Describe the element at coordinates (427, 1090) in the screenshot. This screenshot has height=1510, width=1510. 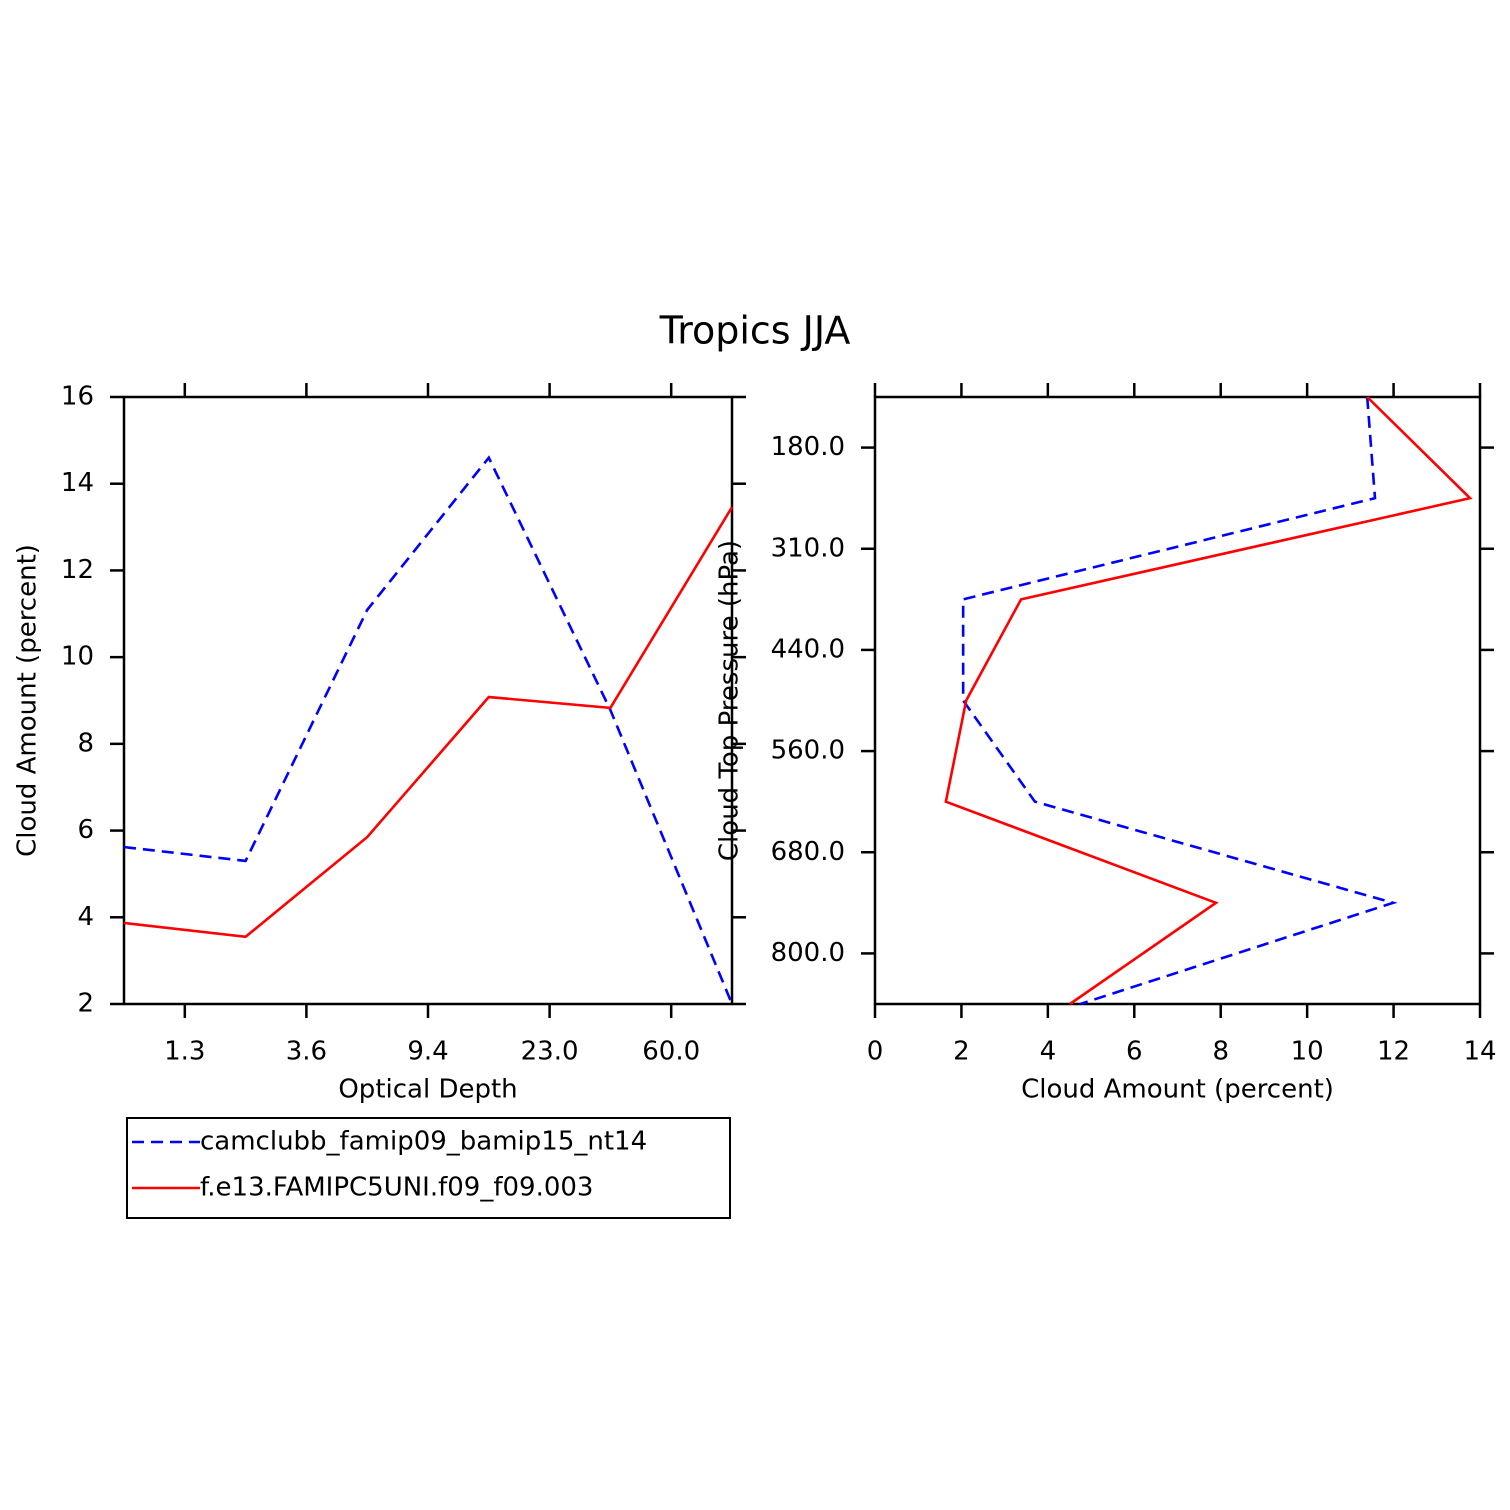
I see `x-axis-label: Optical Depth` at that location.